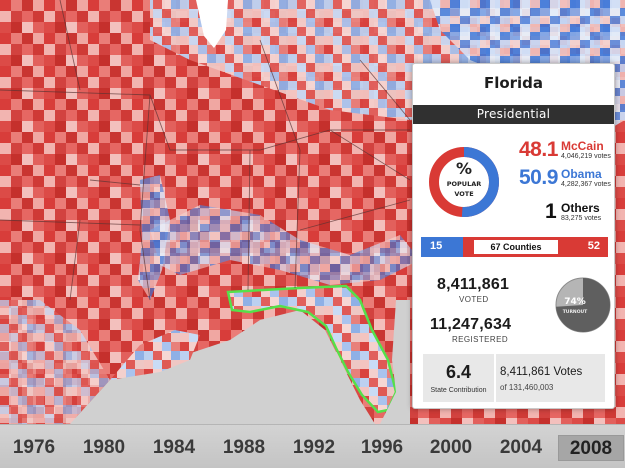 The image size is (625, 468). Describe the element at coordinates (55, 362) in the screenshot. I see `map-west-mixed` at that location.